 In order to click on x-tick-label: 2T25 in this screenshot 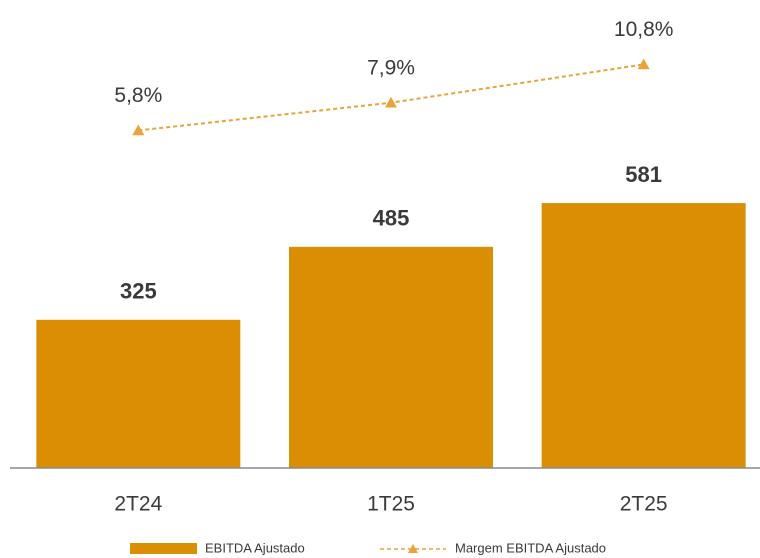, I will do `click(644, 504)`.